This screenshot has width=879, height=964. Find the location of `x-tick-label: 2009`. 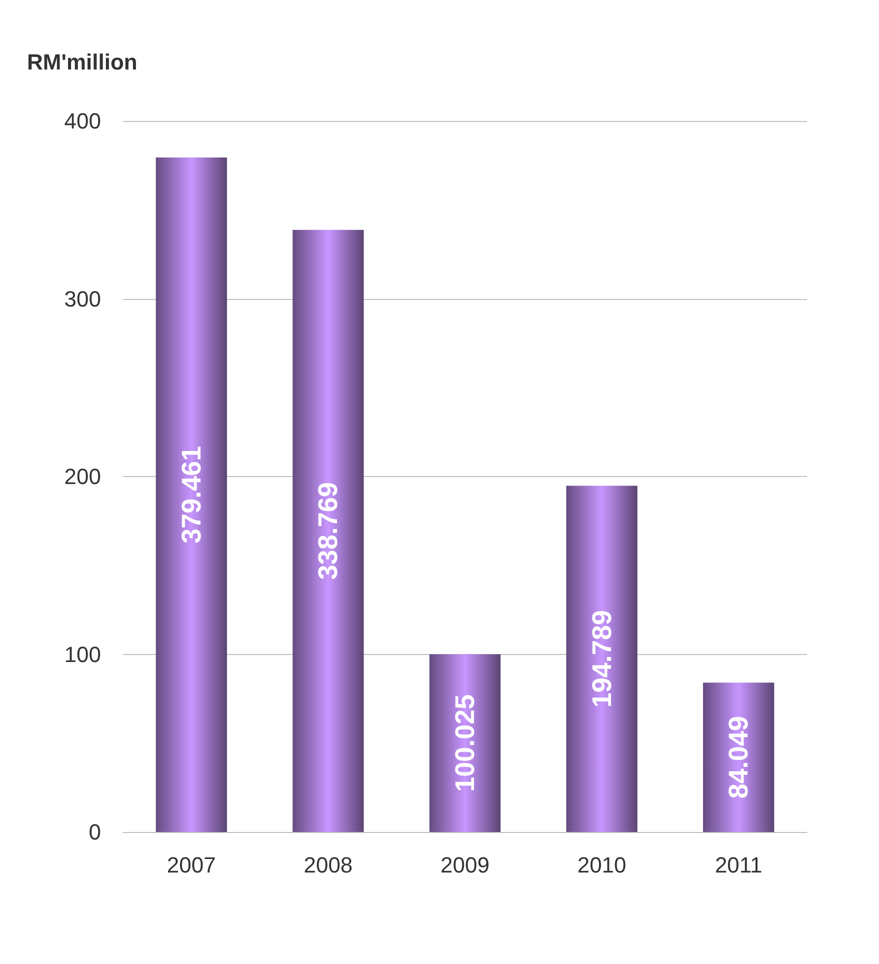

x-tick-label: 2009 is located at coordinates (465, 865).